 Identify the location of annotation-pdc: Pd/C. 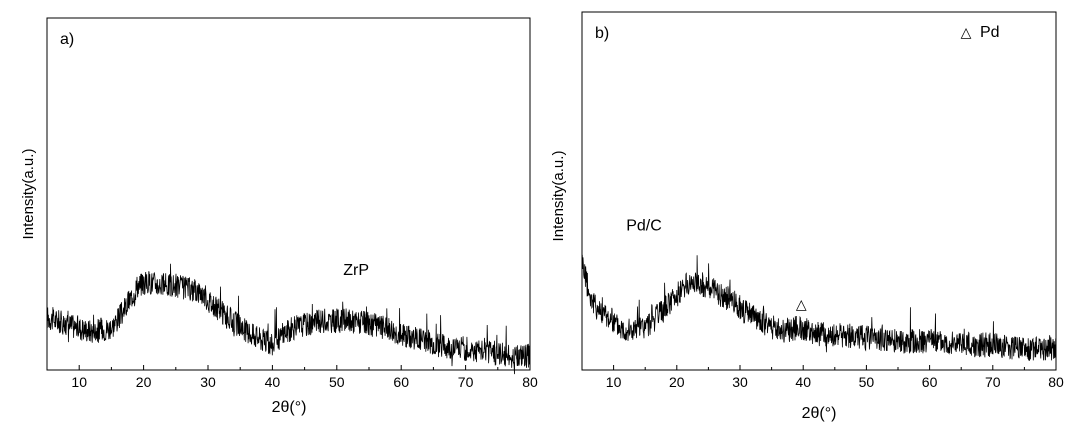
(644, 225).